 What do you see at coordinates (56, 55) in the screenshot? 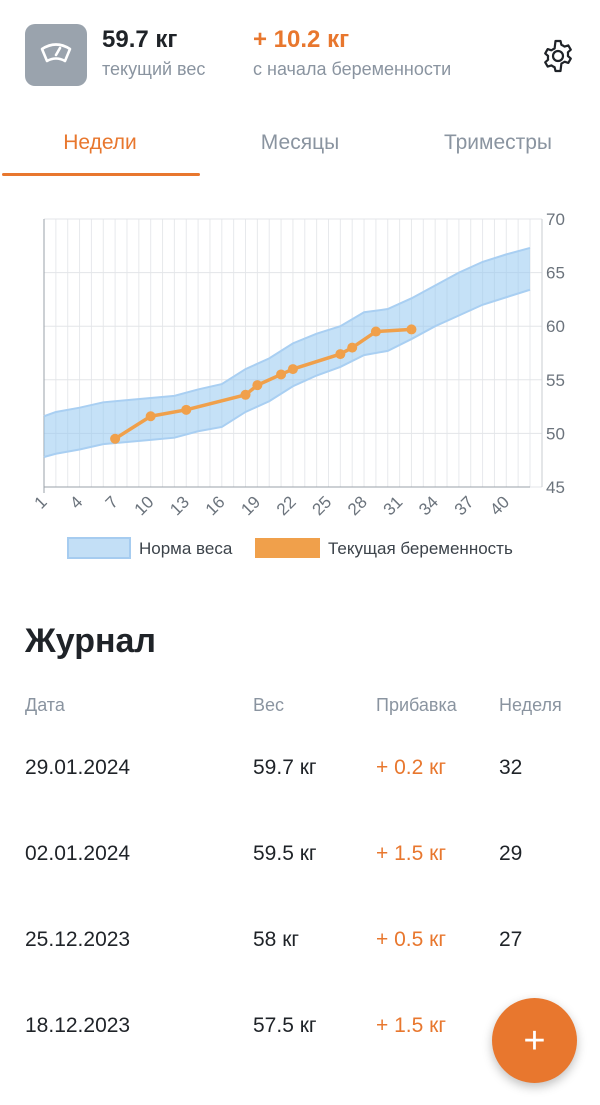
I see `scale-icon` at bounding box center [56, 55].